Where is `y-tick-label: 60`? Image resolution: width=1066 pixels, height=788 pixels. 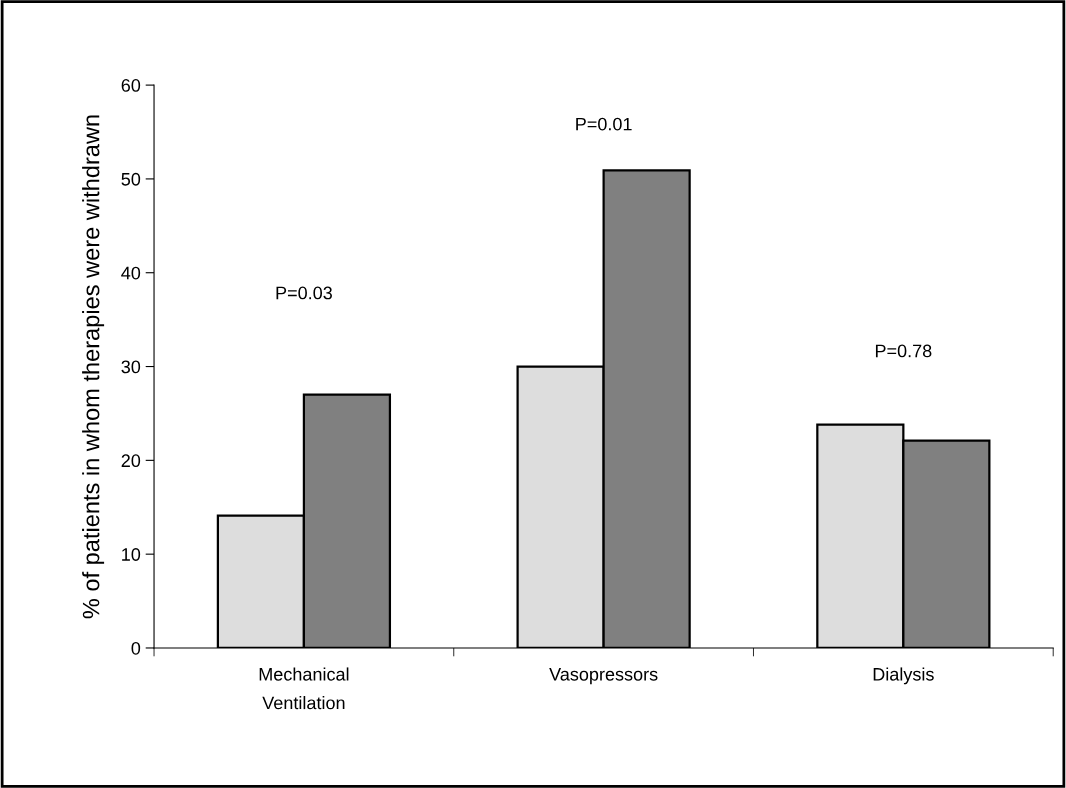
y-tick-label: 60 is located at coordinates (131, 85).